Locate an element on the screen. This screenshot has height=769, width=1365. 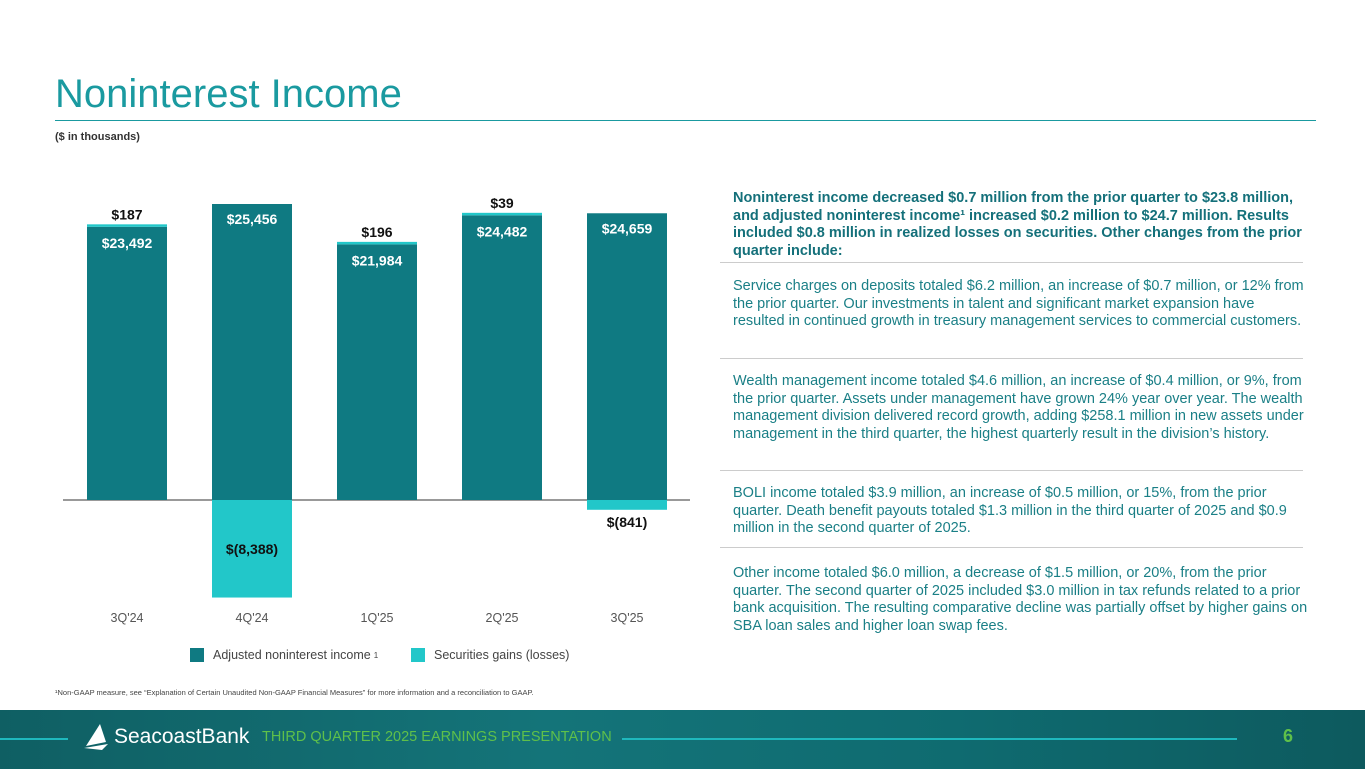
legend-item-securities: Securities gains (losses) is located at coordinates (490, 655).